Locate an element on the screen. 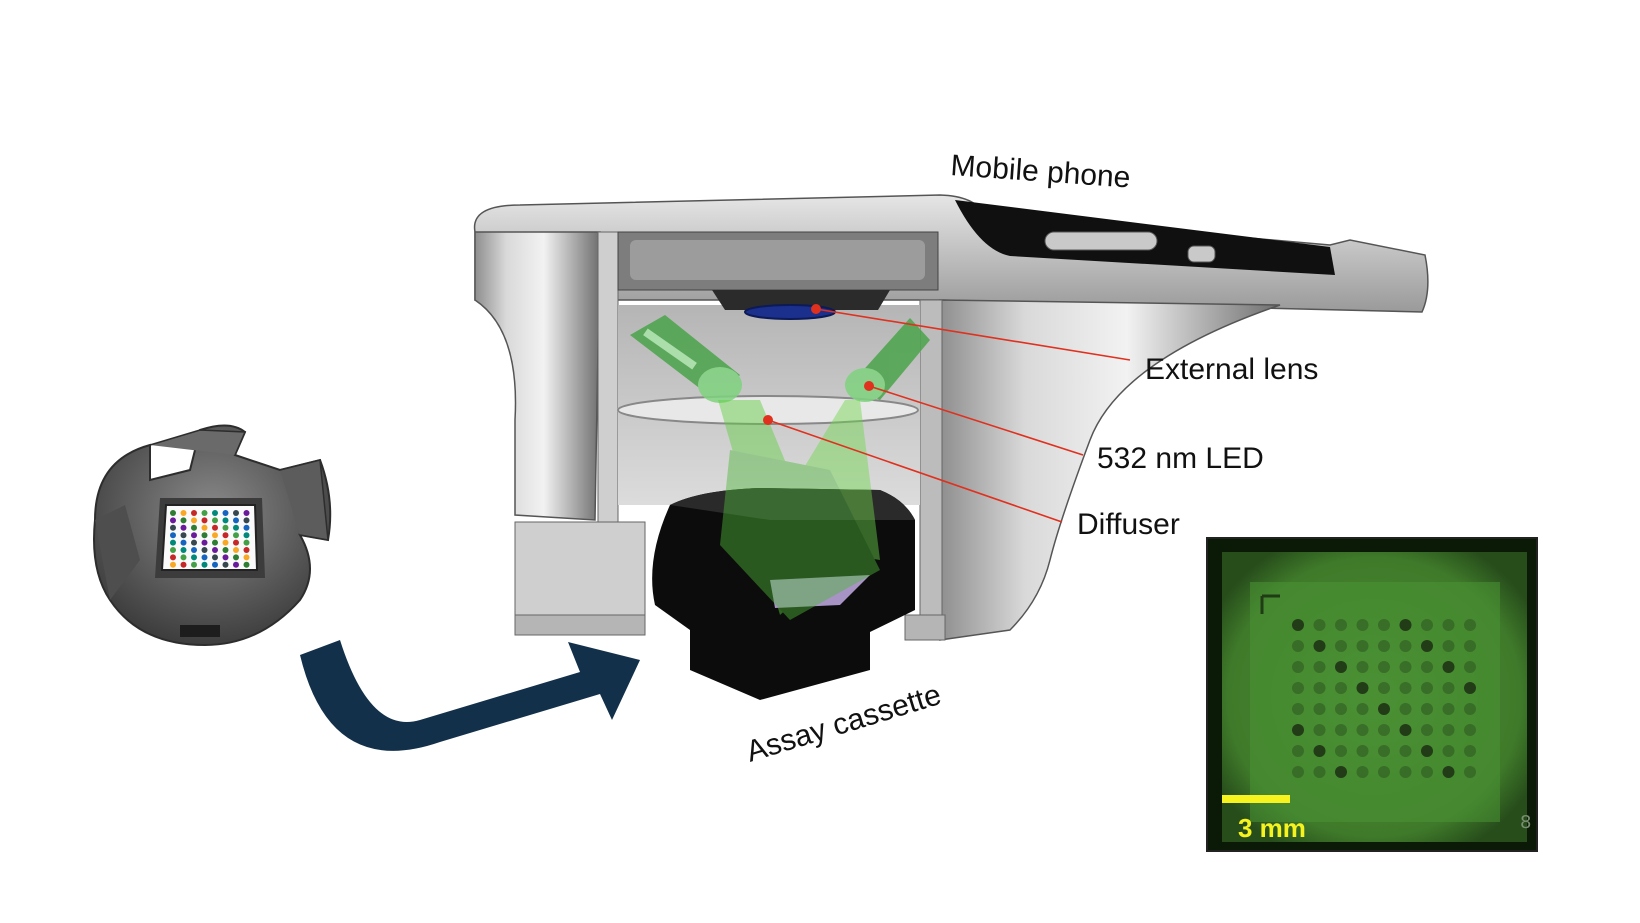  phone-button is located at coordinates (1101, 241).